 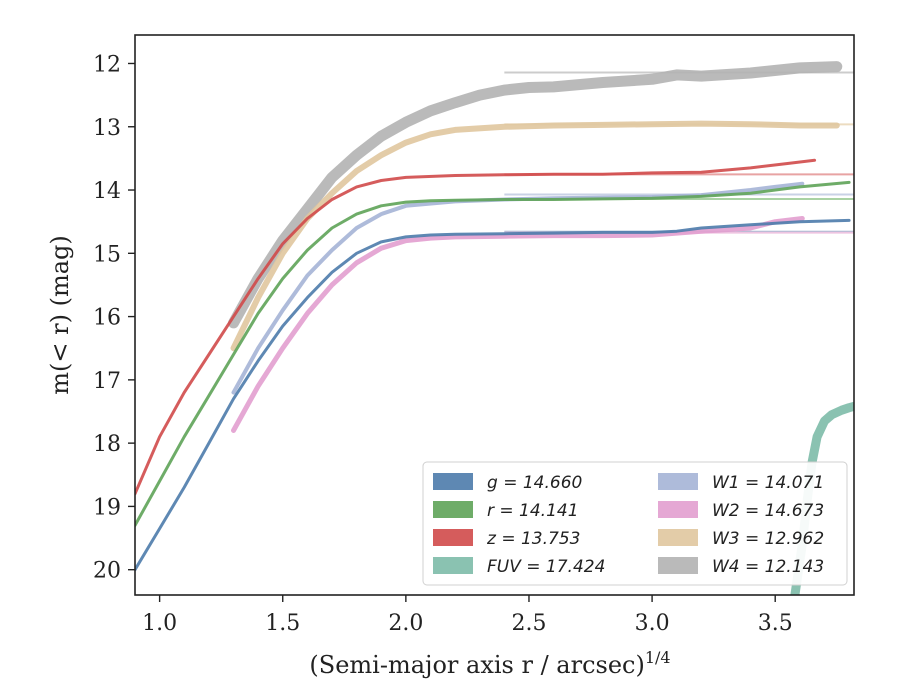 What do you see at coordinates (405, 623) in the screenshot?
I see `x-tick-label: 2.0` at bounding box center [405, 623].